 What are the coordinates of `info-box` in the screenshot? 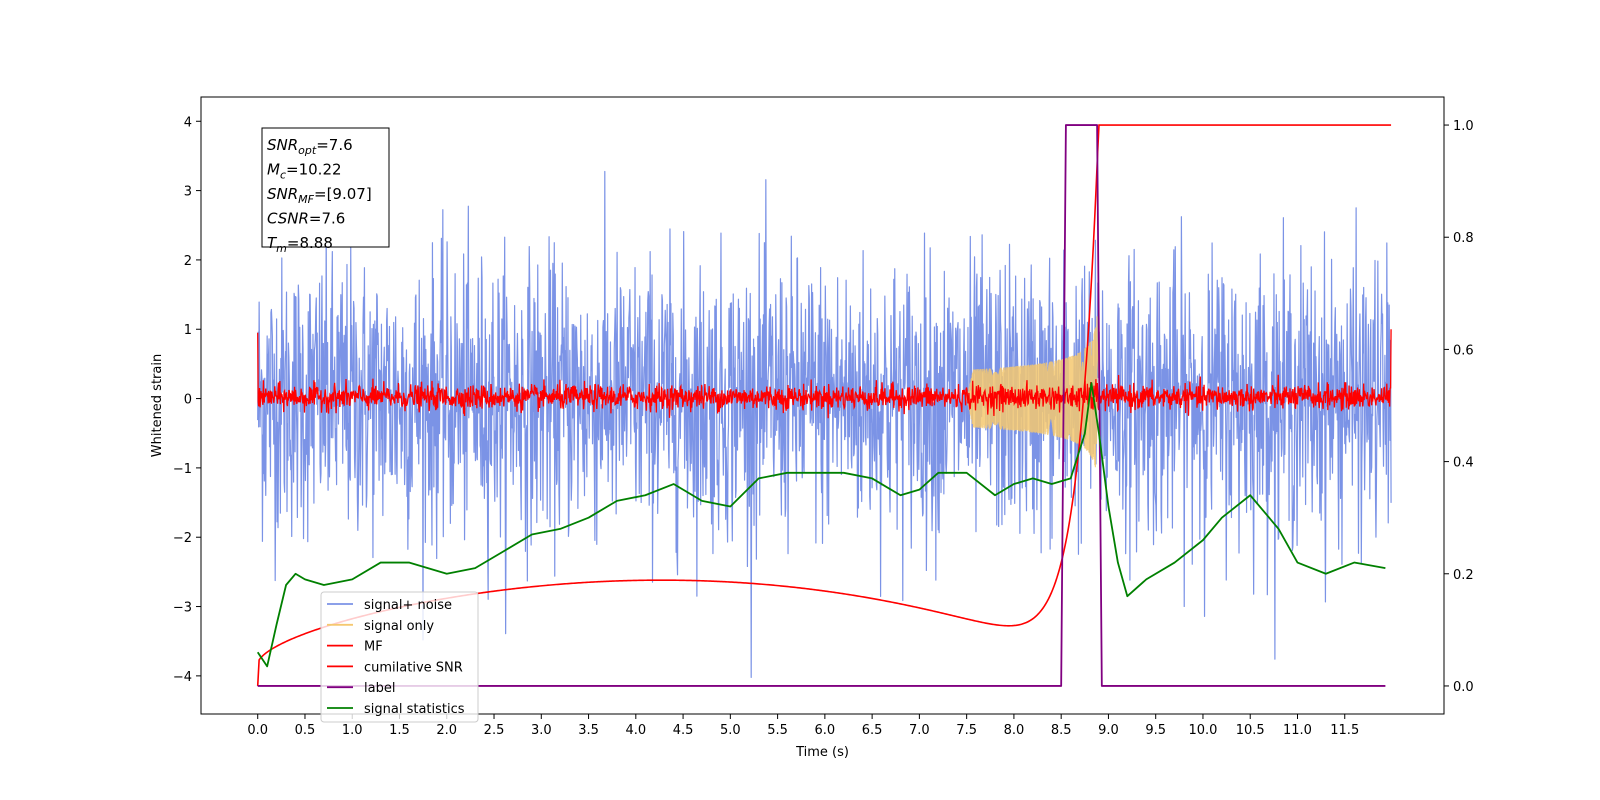 It's located at (325, 187).